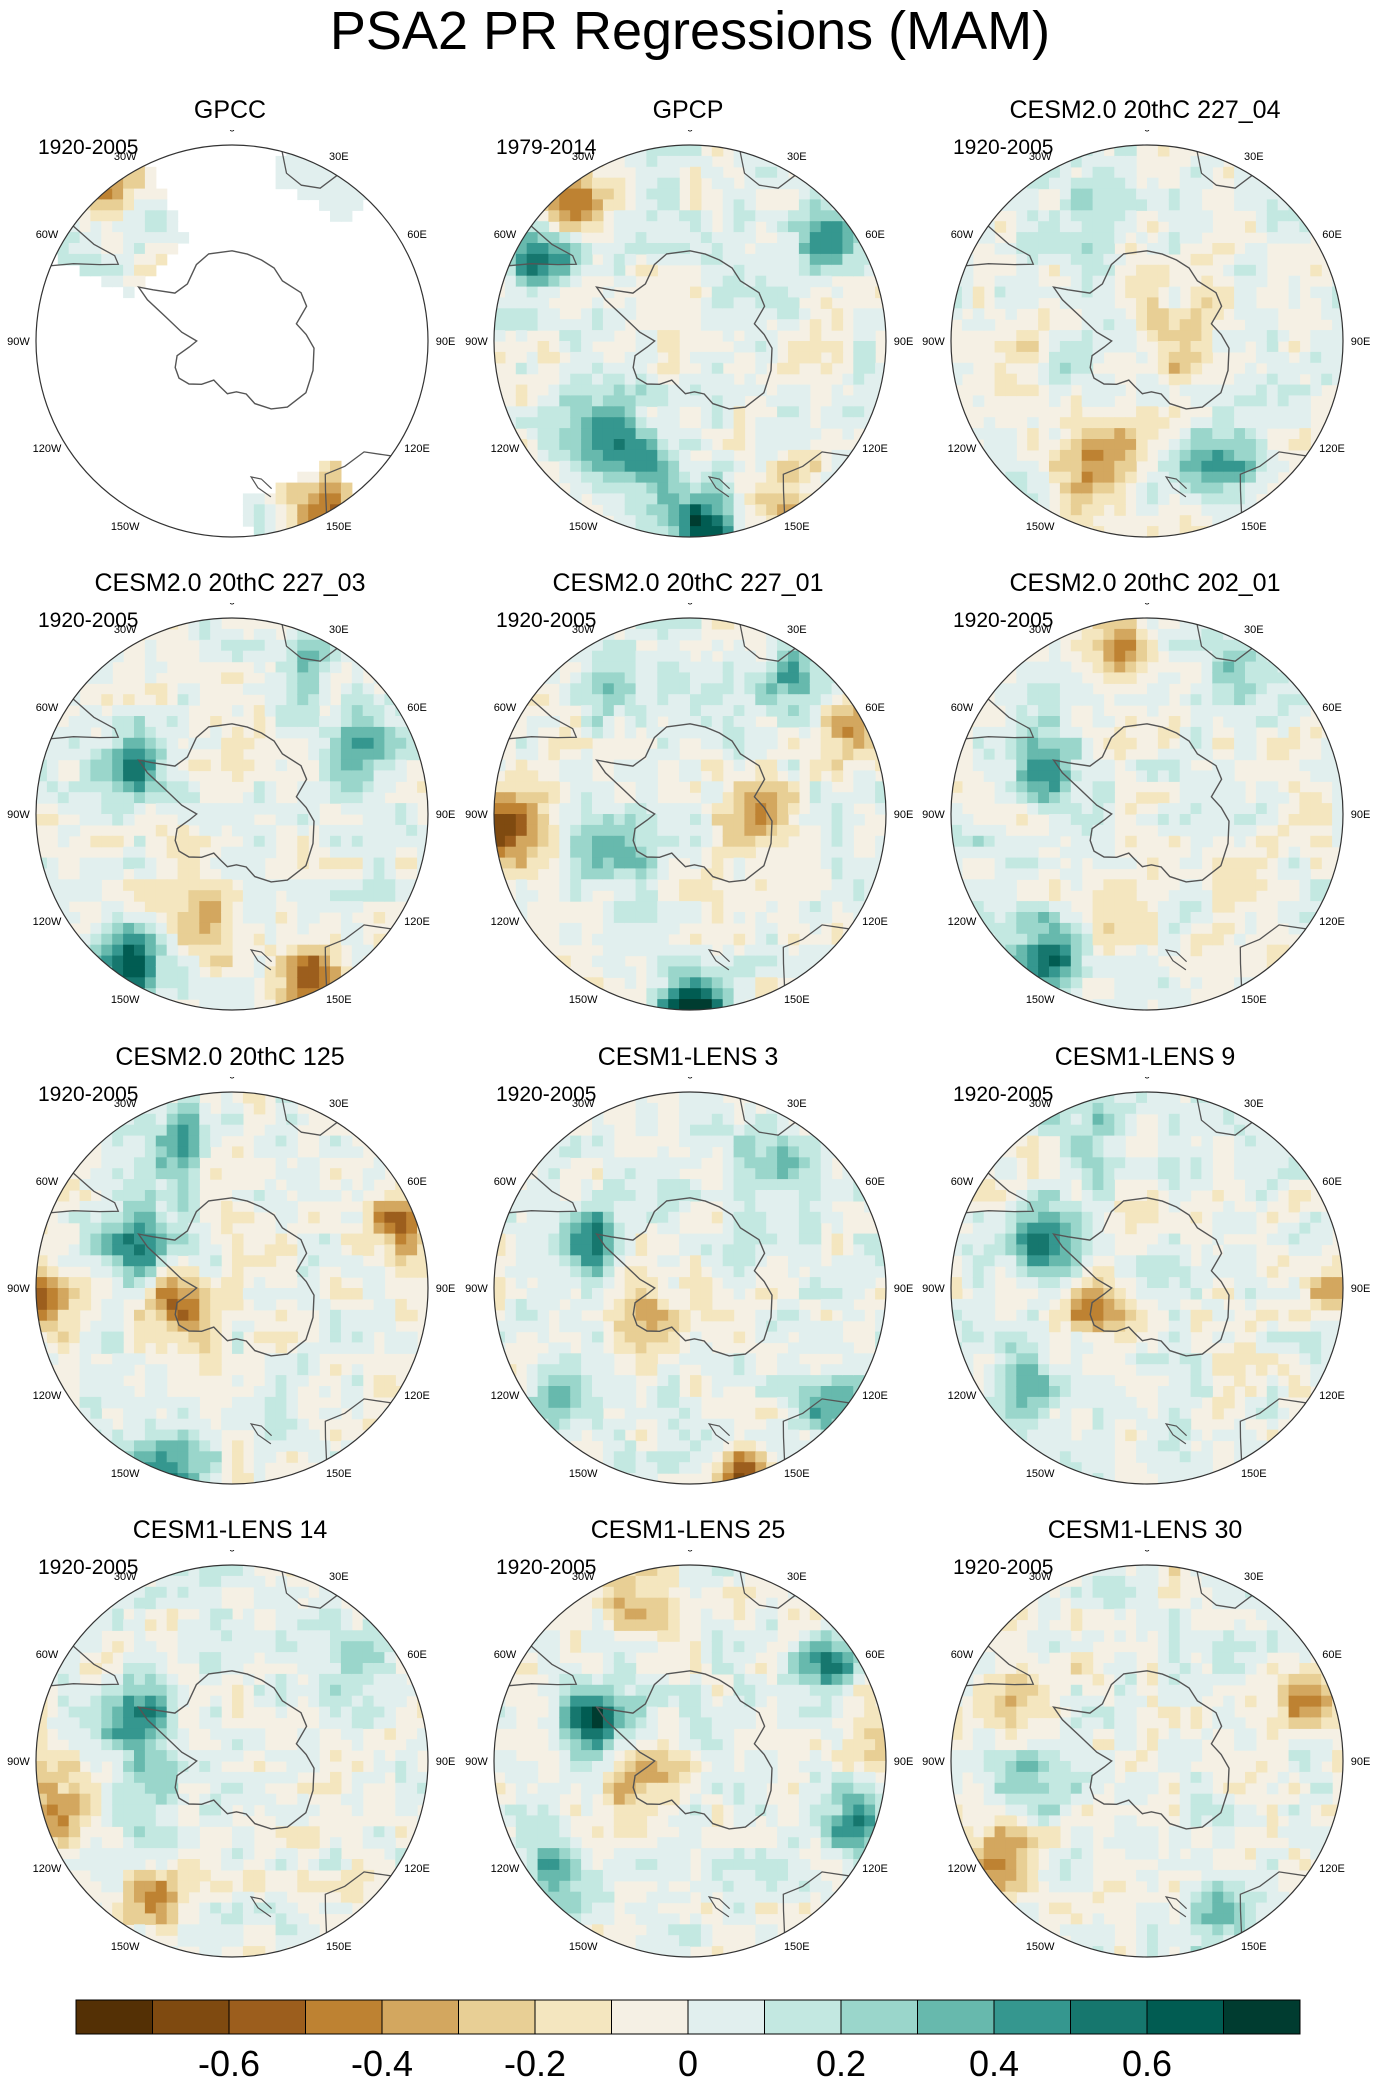  Describe the element at coordinates (83, 1192) in the screenshot. I see `south-america-coastline` at that location.